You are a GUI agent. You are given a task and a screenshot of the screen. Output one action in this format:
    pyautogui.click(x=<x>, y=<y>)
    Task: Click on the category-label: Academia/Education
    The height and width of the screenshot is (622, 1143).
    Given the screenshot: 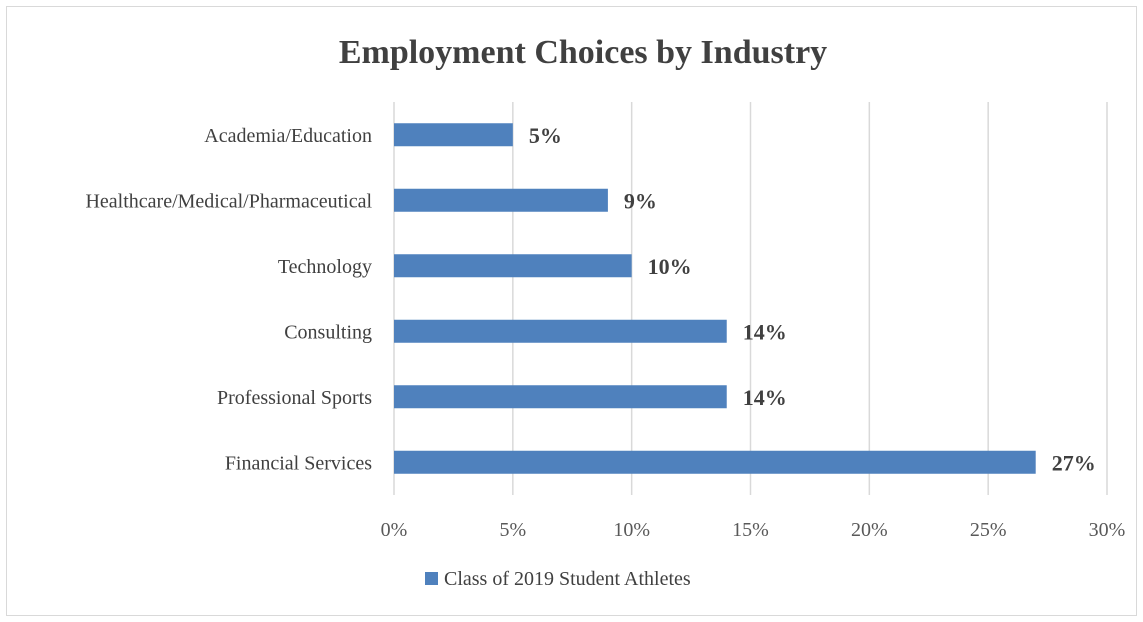 What is the action you would take?
    pyautogui.click(x=288, y=136)
    